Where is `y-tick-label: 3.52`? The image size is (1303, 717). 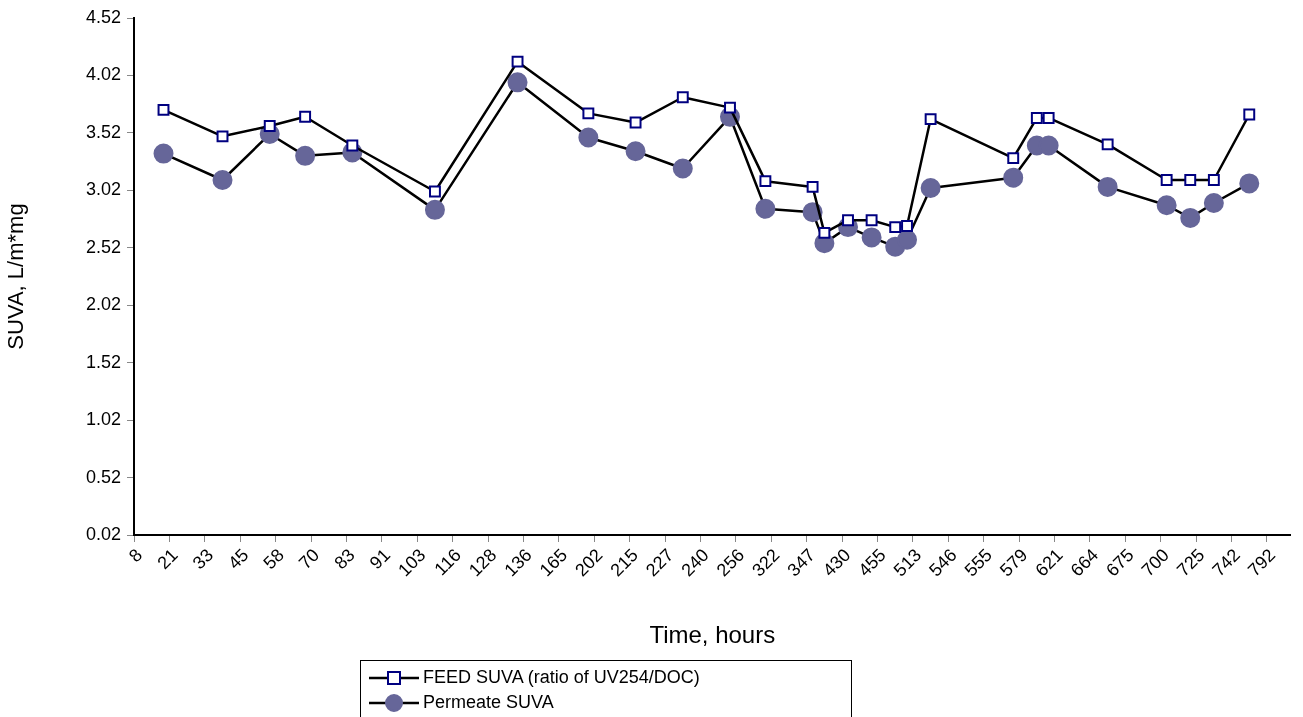
y-tick-label: 3.52 is located at coordinates (103, 131).